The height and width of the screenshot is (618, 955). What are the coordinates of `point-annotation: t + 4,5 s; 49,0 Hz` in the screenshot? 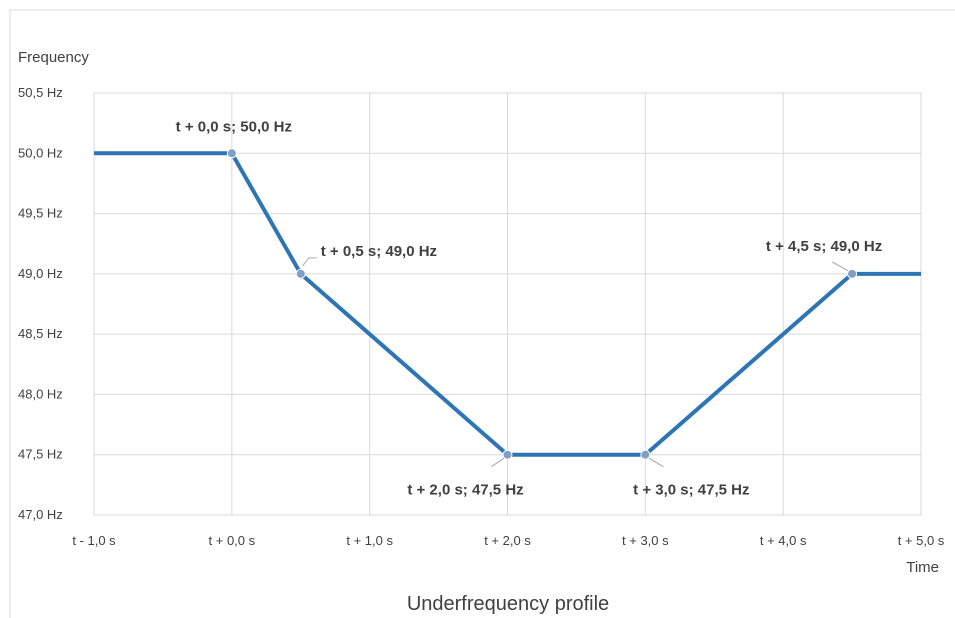 It's located at (824, 246).